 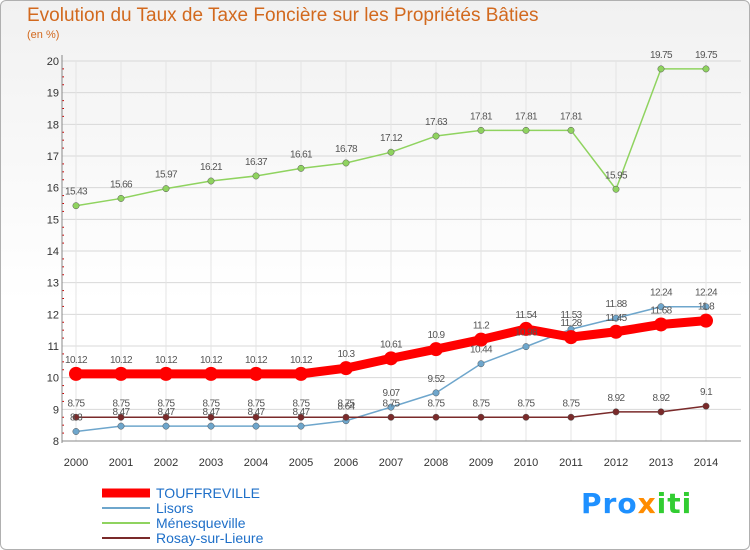 I want to click on y-tick-label: 8, so click(x=56, y=442).